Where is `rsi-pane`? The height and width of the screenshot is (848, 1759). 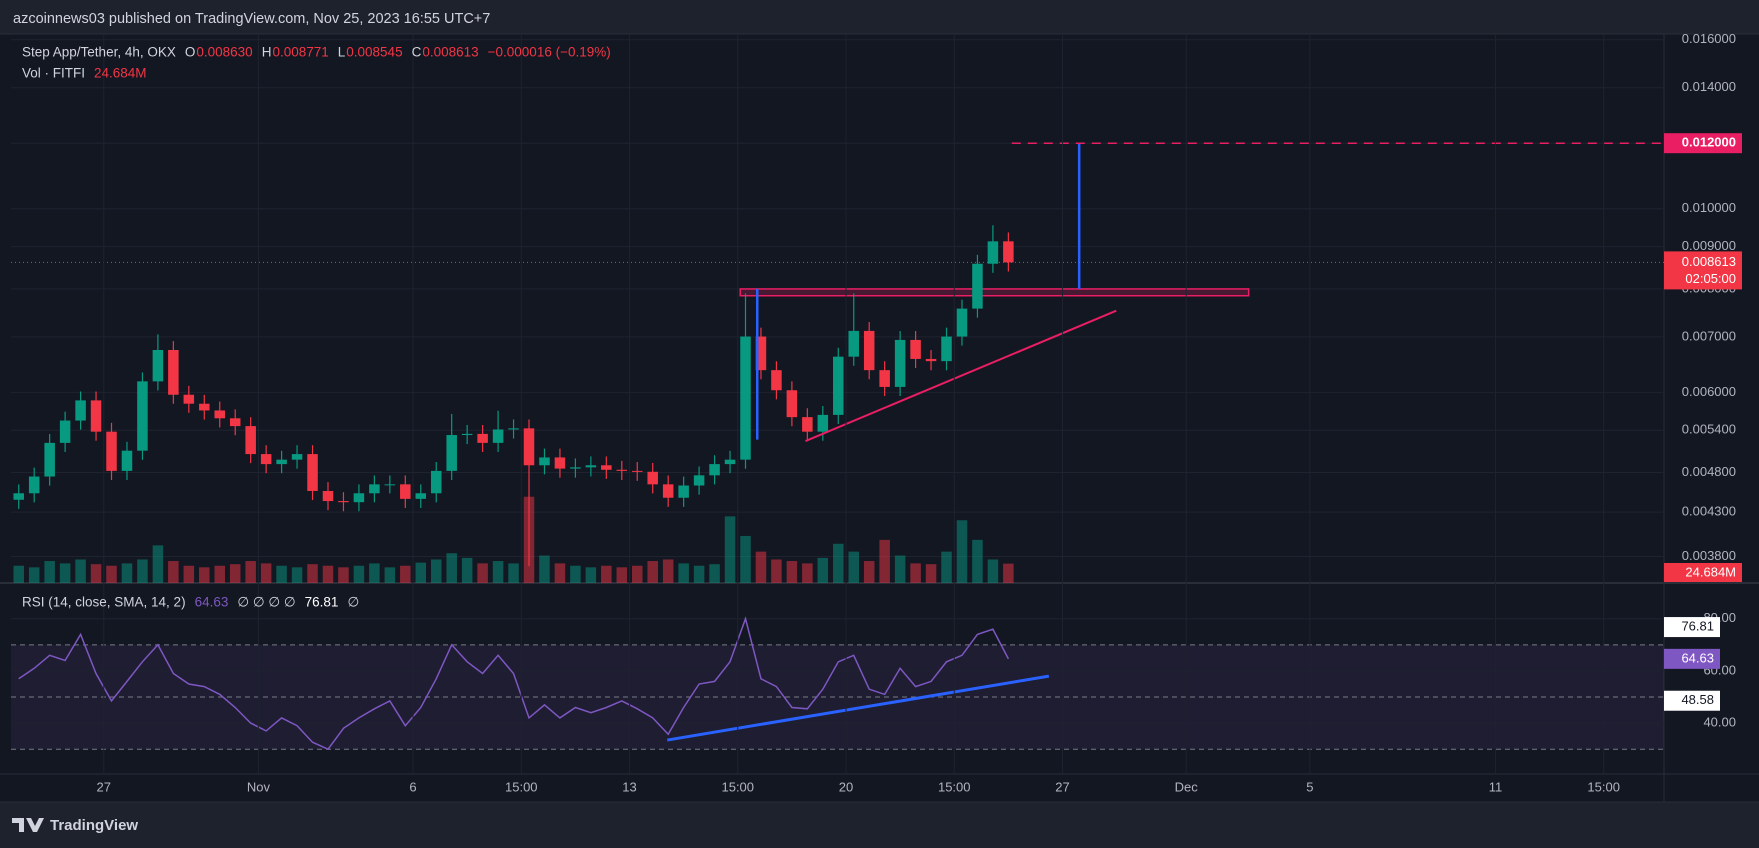
rsi-pane is located at coordinates (837, 683).